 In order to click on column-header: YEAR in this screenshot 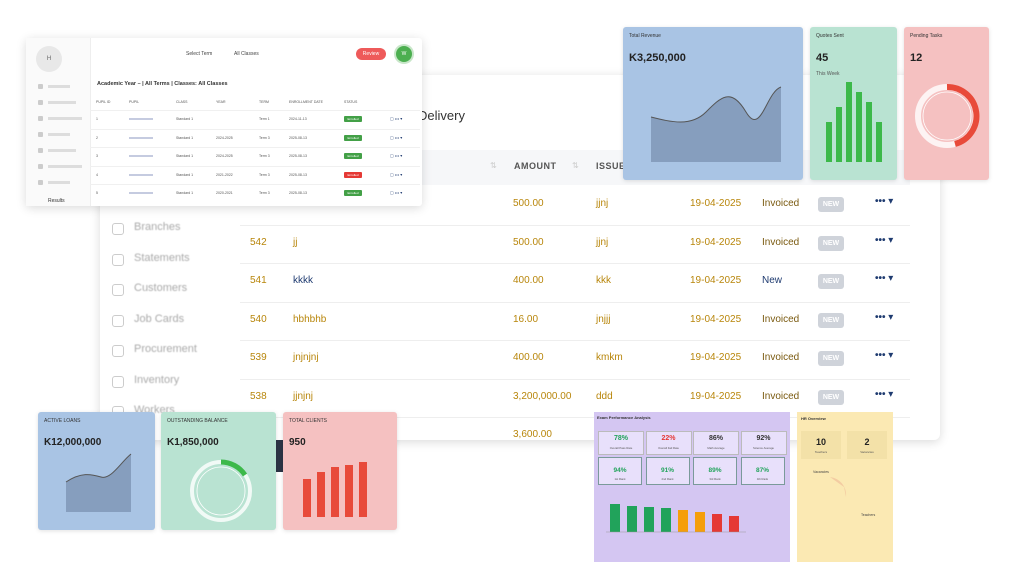, I will do `click(221, 102)`.